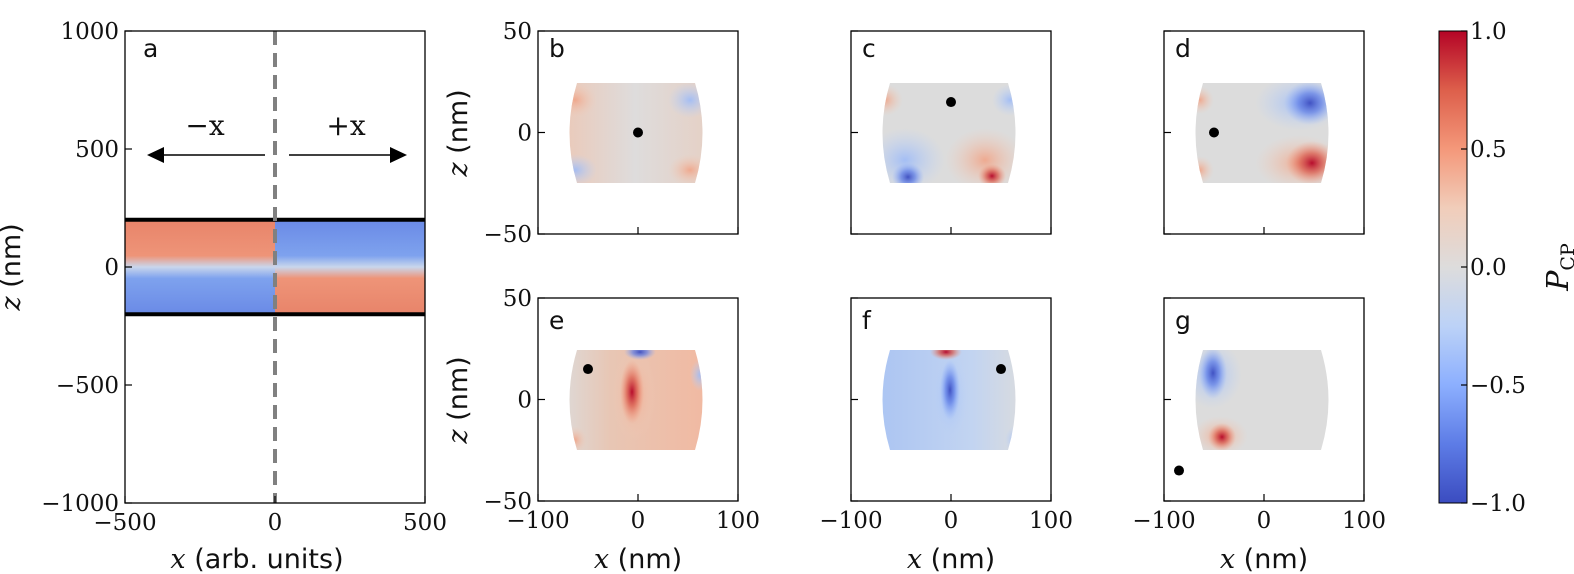 The image size is (1574, 574). I want to click on colorbar-tick-label: 0.0, so click(1488, 268).